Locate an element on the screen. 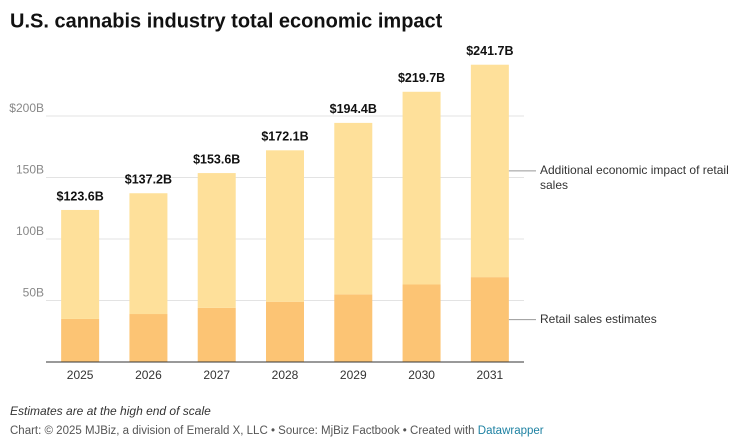 The image size is (755, 446). legend-label: Retail sales estimates is located at coordinates (598, 318).